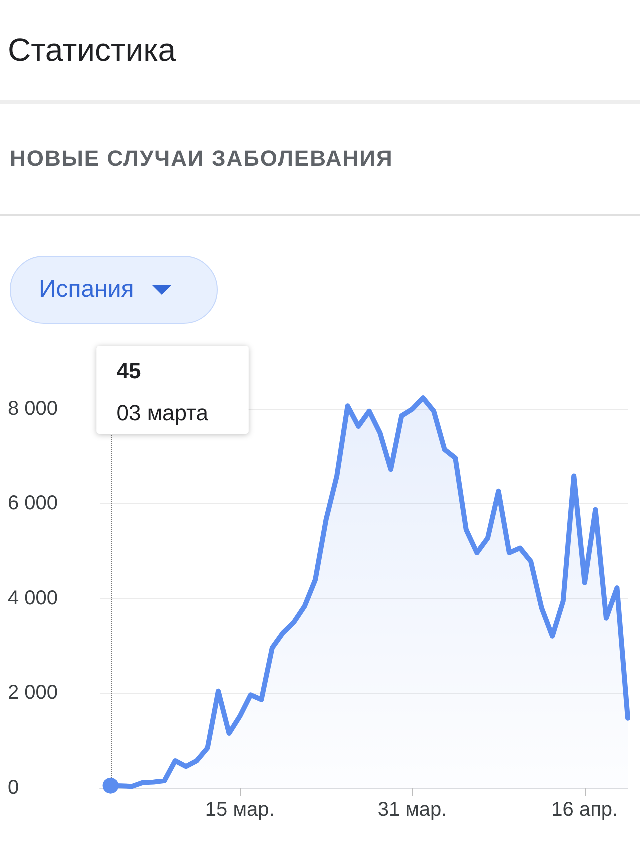 This screenshot has width=640, height=868. Describe the element at coordinates (33, 693) in the screenshot. I see `y-tick-label: 2 000` at that location.